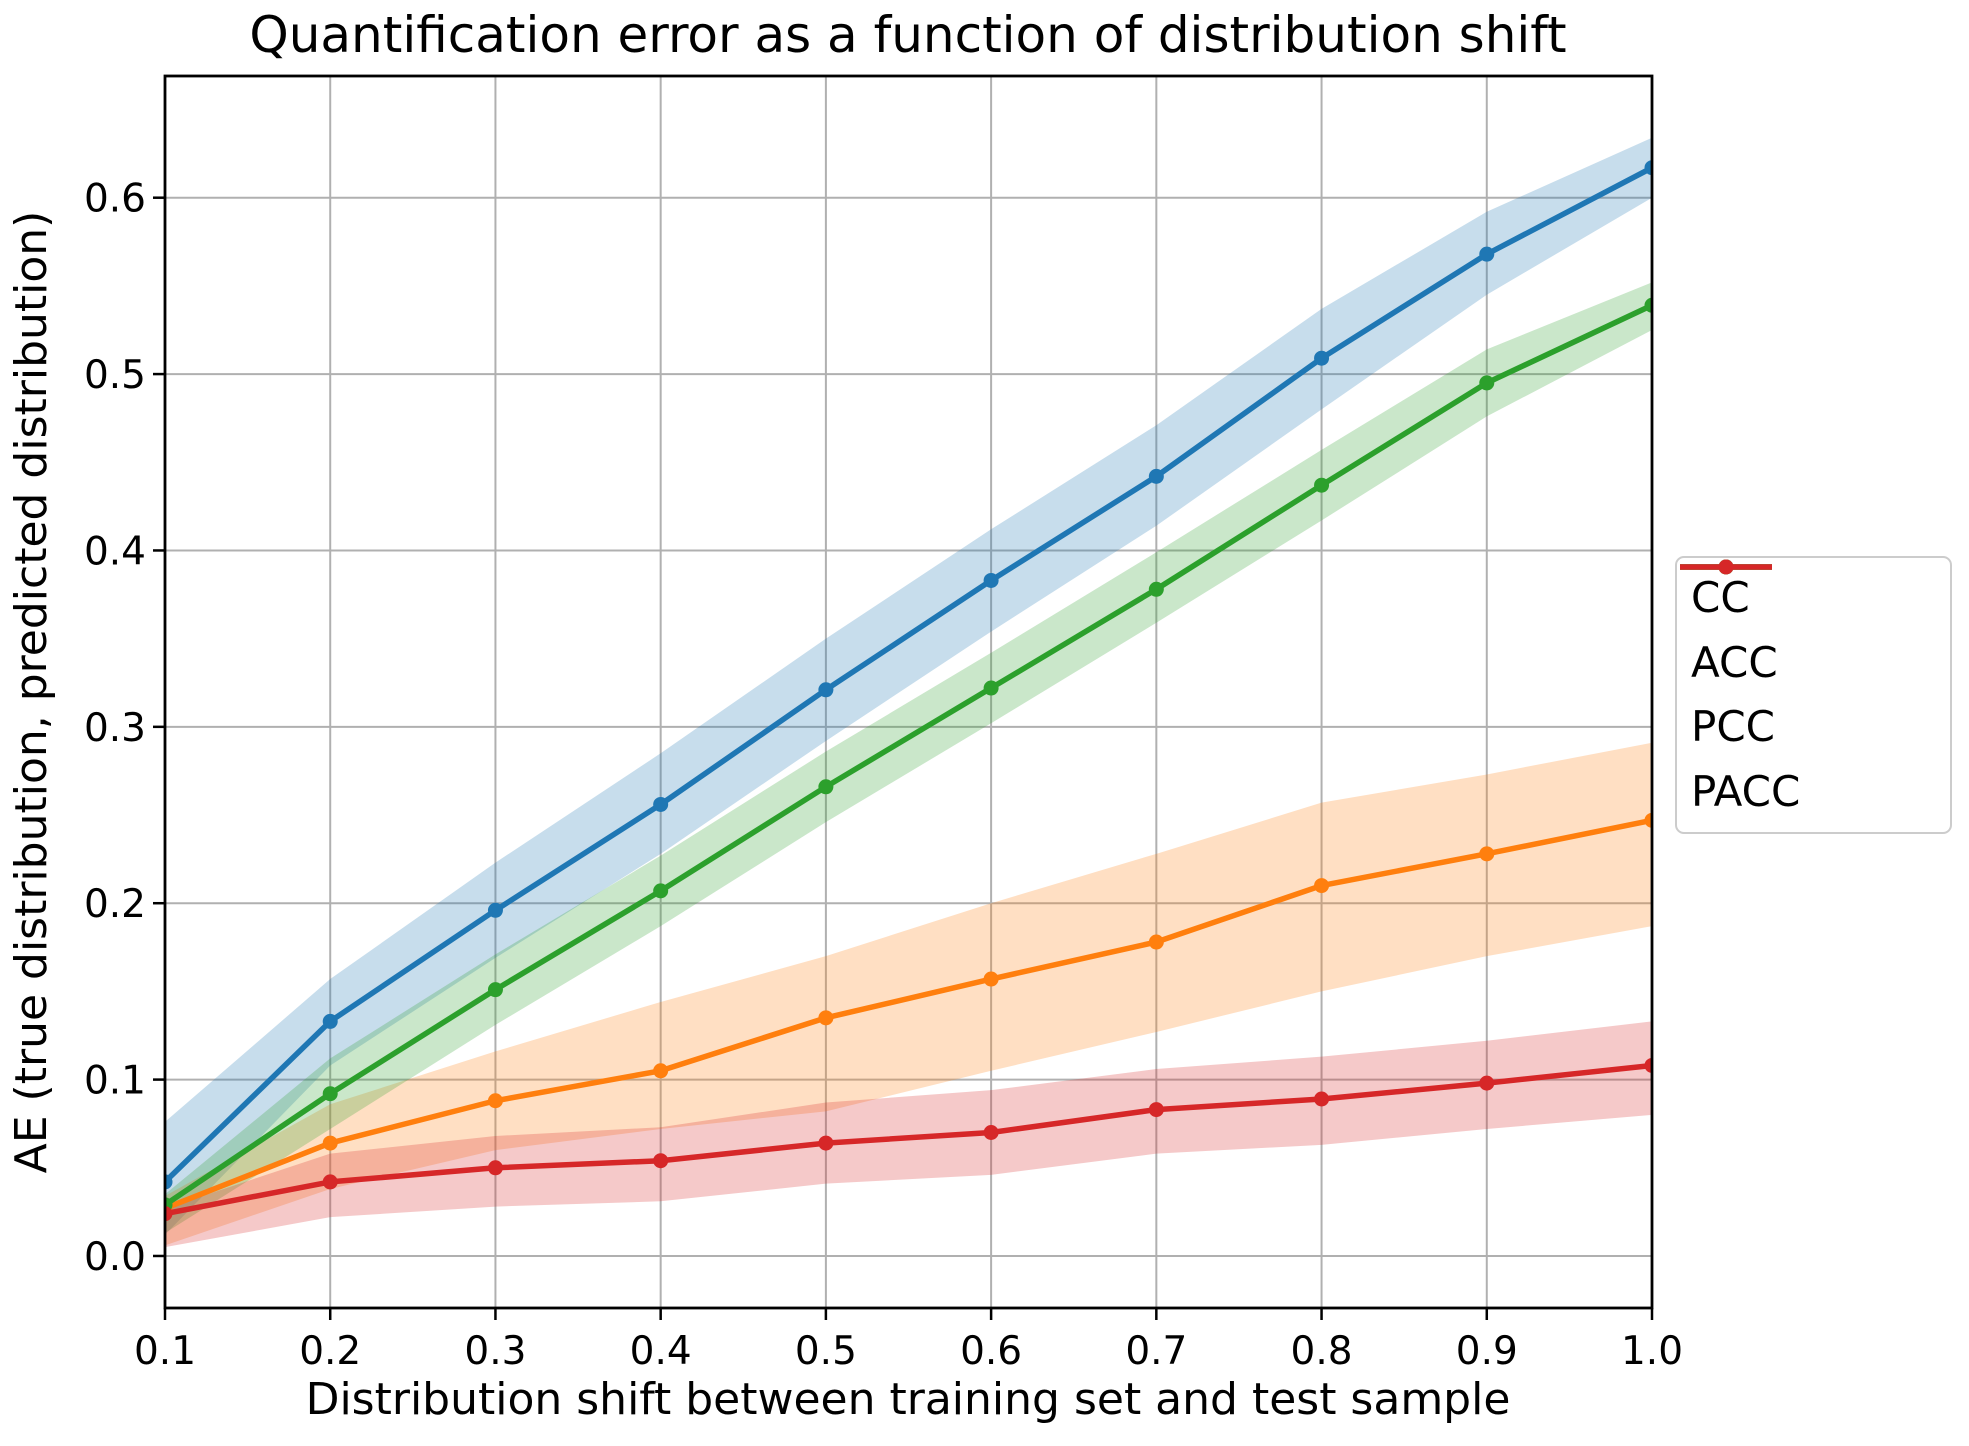 This screenshot has height=1446, width=1969. Describe the element at coordinates (330, 1094) in the screenshot. I see `point-pcc-0.2` at that location.